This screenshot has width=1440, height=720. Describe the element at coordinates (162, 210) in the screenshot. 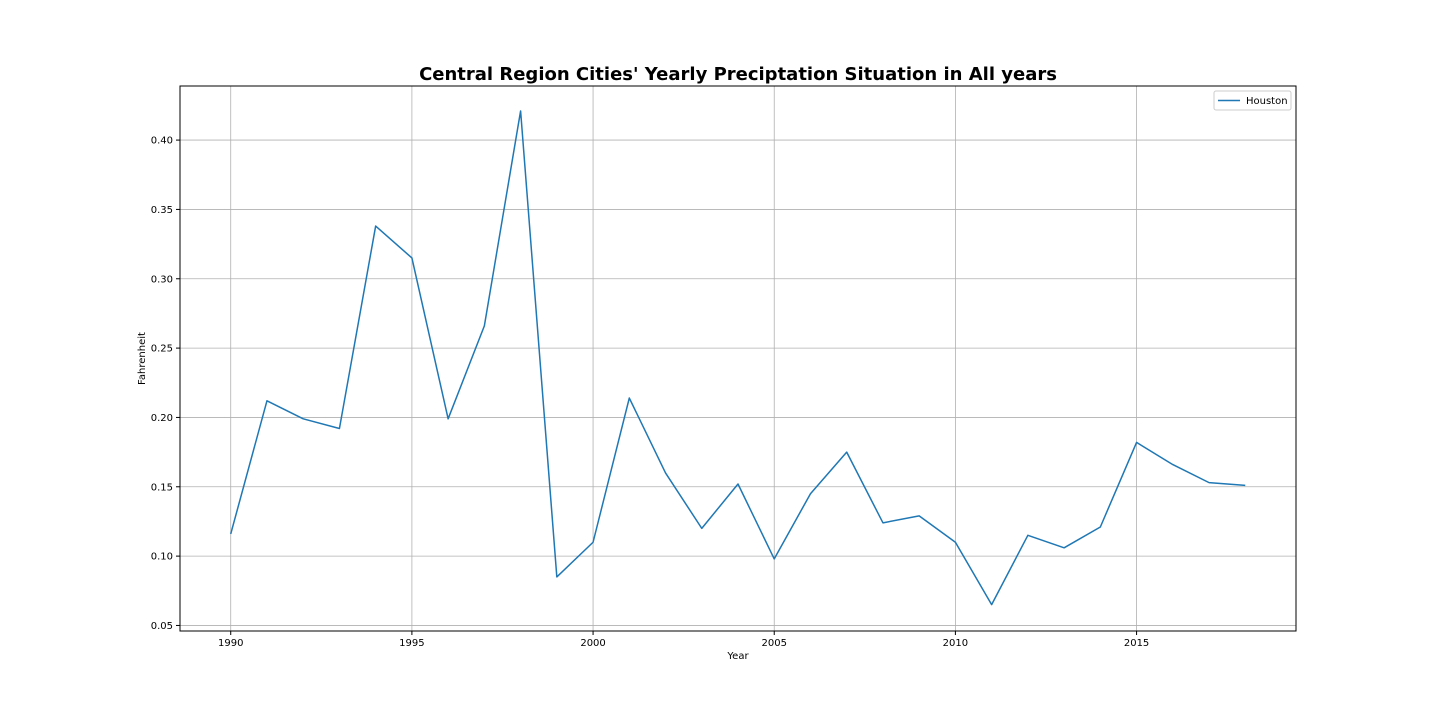

I see `y-tick-label: 0.35` at that location.